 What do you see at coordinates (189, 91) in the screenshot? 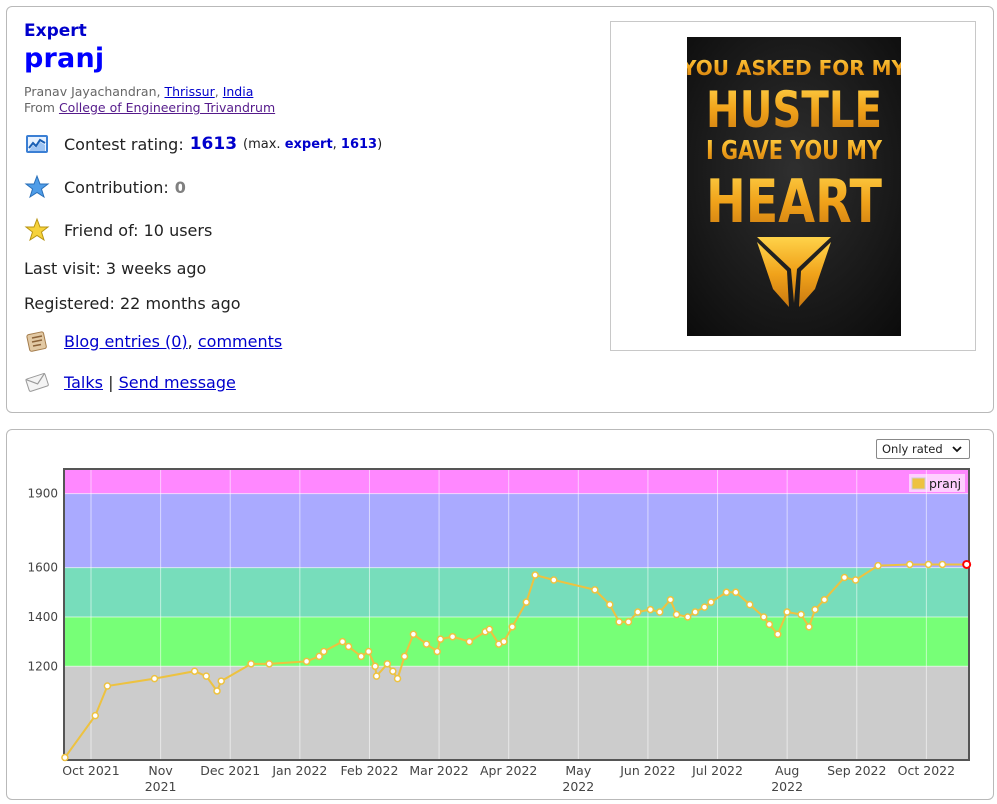
I see `city-link: Thrissur` at bounding box center [189, 91].